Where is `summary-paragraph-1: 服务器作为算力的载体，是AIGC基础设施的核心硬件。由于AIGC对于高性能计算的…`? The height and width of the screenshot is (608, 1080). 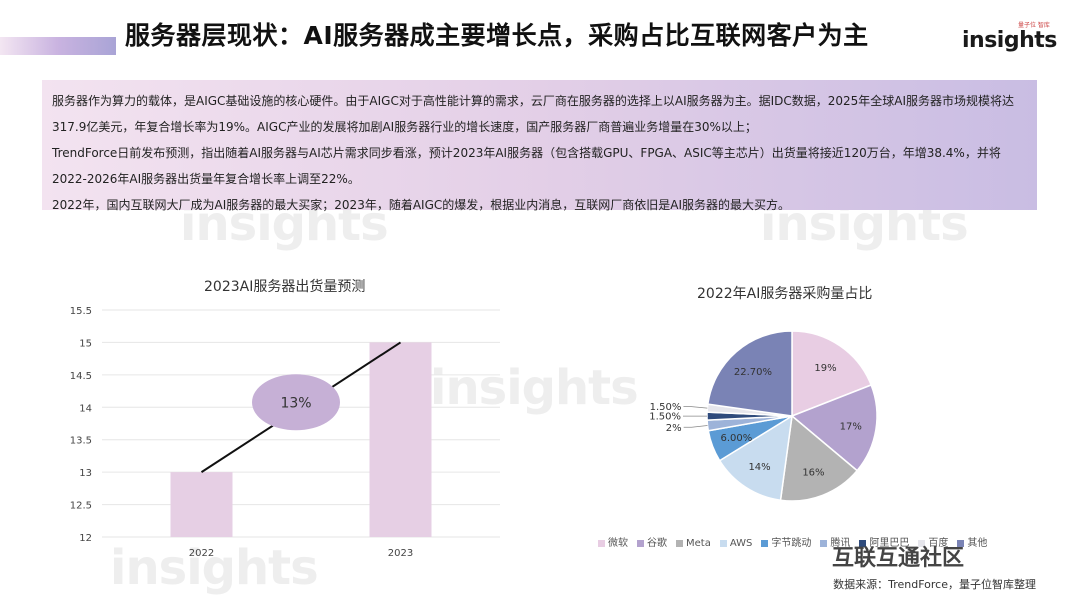
summary-paragraph-1: 服务器作为算力的载体，是AIGC基础设施的核心硬件。由于AIGC对于高性能计算的… is located at coordinates (533, 114).